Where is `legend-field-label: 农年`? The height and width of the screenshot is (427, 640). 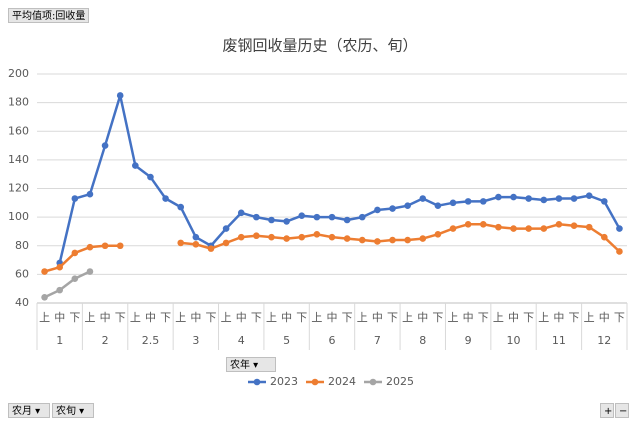 legend-field-label: 农年 is located at coordinates (240, 365).